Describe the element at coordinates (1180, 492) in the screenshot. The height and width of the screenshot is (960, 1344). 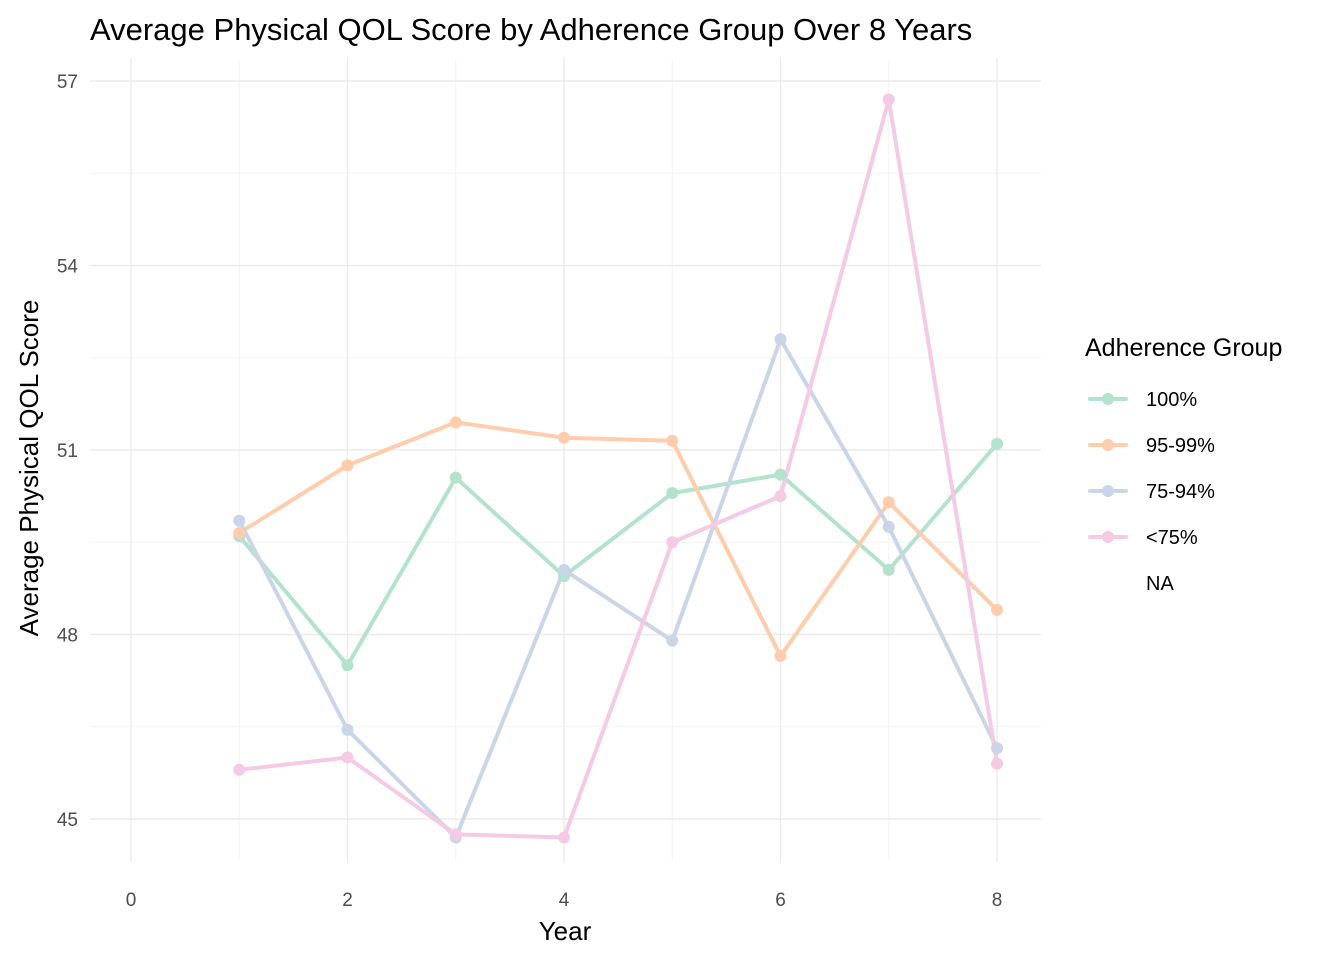
I see `legend-entry-label: 75-94%` at that location.